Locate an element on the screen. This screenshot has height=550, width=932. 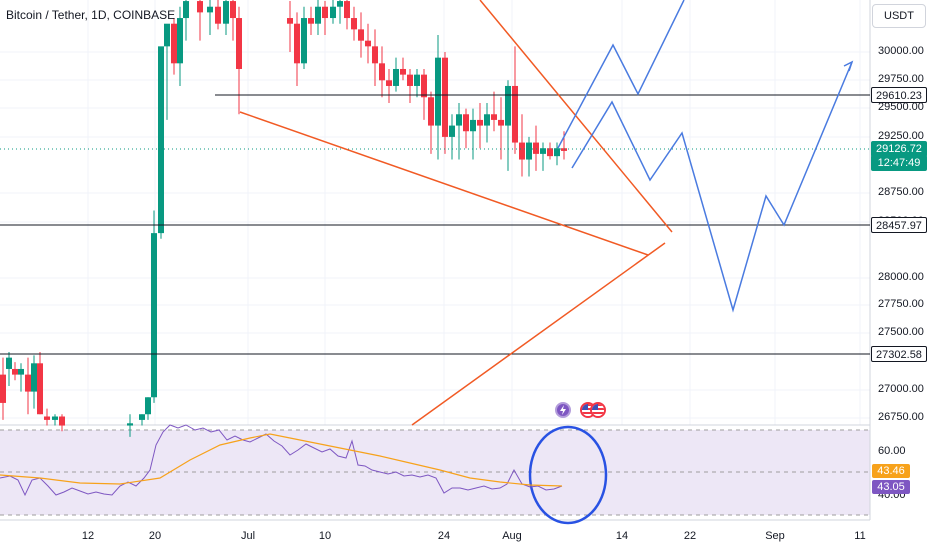
symbol-title: Bitcoin / Tether, 1D, COINBASE is located at coordinates (91, 15).